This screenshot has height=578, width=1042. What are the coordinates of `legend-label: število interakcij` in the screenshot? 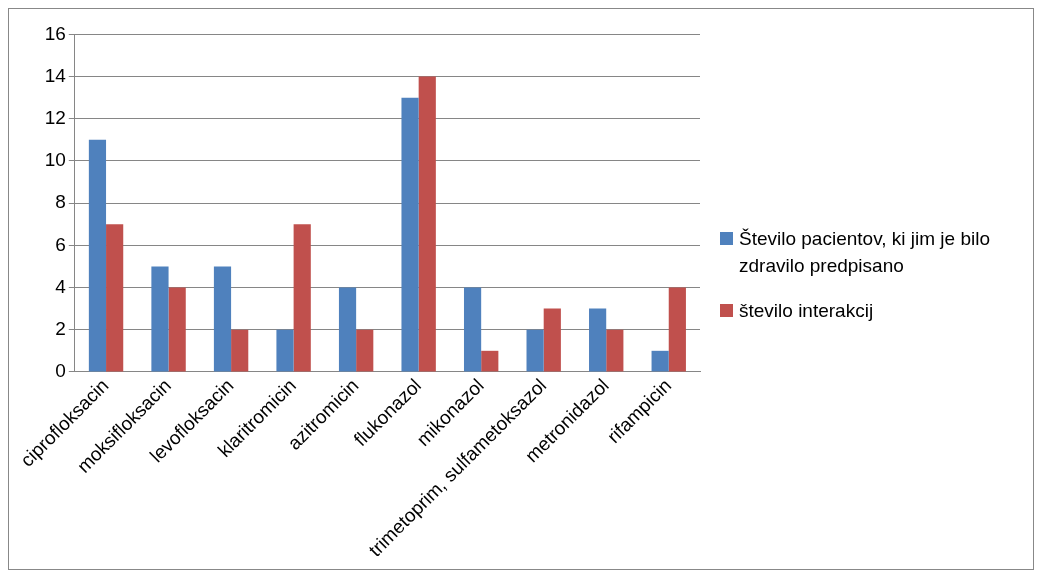 It's located at (806, 311).